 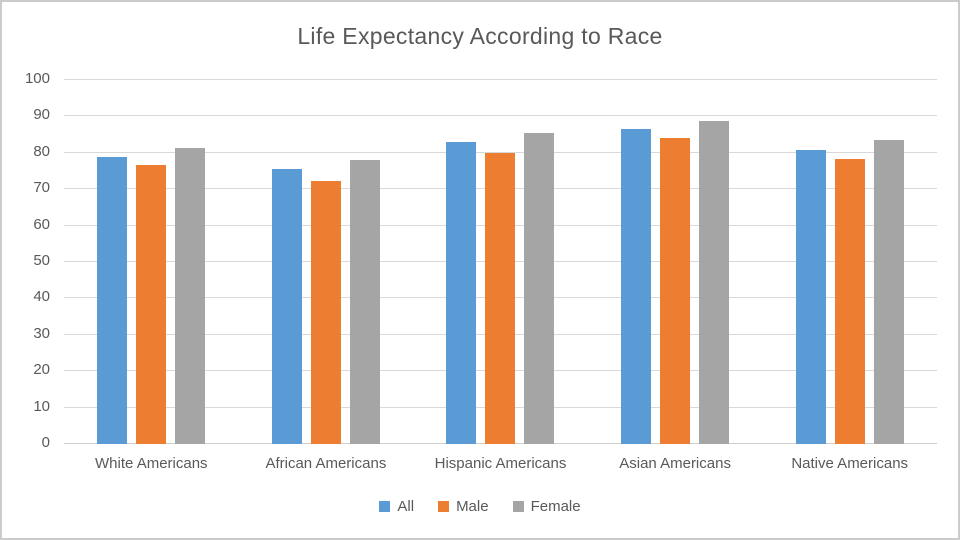 What do you see at coordinates (41, 188) in the screenshot?
I see `y-tick-label: 70` at bounding box center [41, 188].